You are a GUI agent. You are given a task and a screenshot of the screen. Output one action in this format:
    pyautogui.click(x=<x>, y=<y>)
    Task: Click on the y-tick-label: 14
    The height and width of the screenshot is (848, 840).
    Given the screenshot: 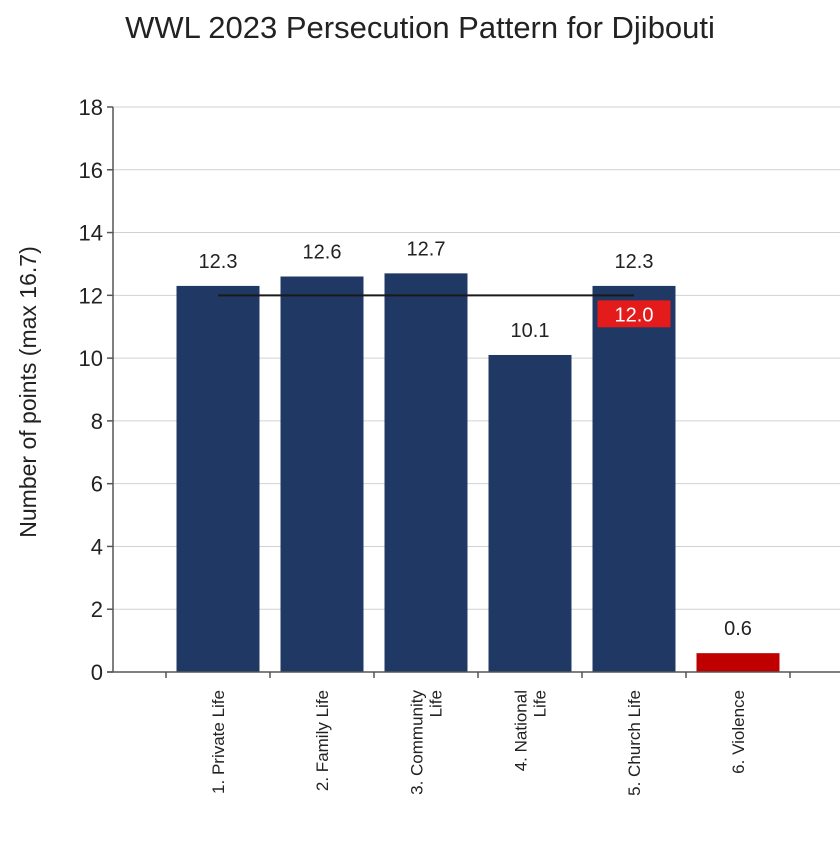 What is the action you would take?
    pyautogui.click(x=91, y=233)
    